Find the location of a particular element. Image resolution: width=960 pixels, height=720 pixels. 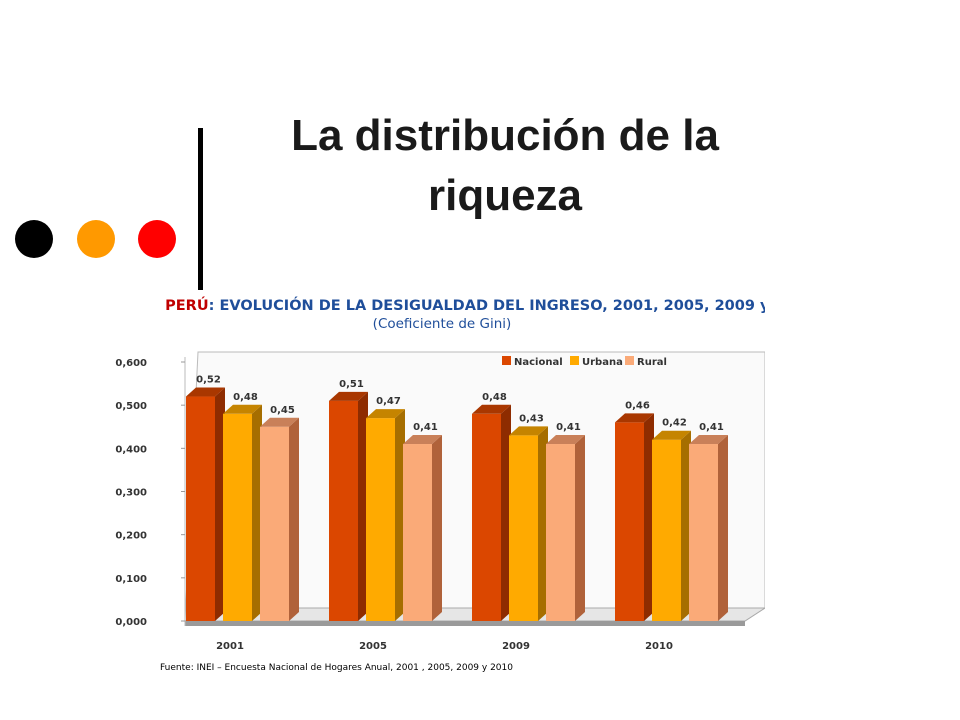

bar-nacional-2010: 0,46 is located at coordinates (634, 510).